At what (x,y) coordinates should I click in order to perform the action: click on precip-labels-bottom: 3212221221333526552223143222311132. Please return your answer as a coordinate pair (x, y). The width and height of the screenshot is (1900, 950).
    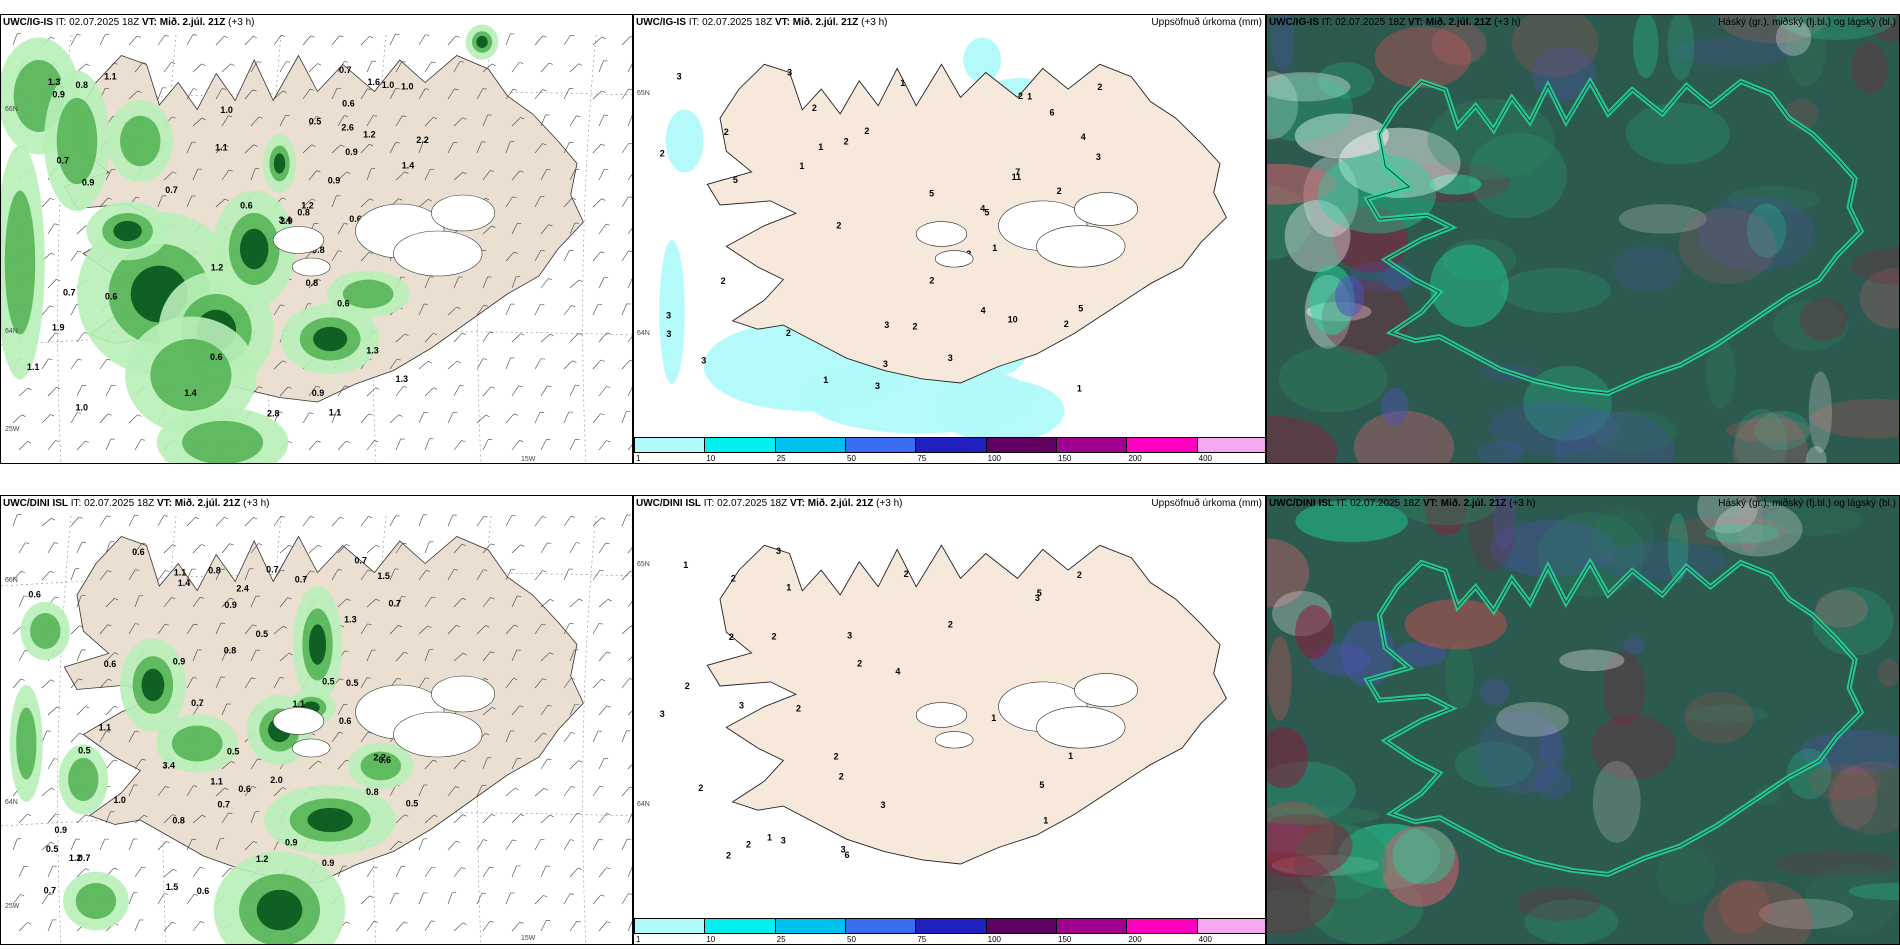
    Looking at the image, I should click on (877, 703).